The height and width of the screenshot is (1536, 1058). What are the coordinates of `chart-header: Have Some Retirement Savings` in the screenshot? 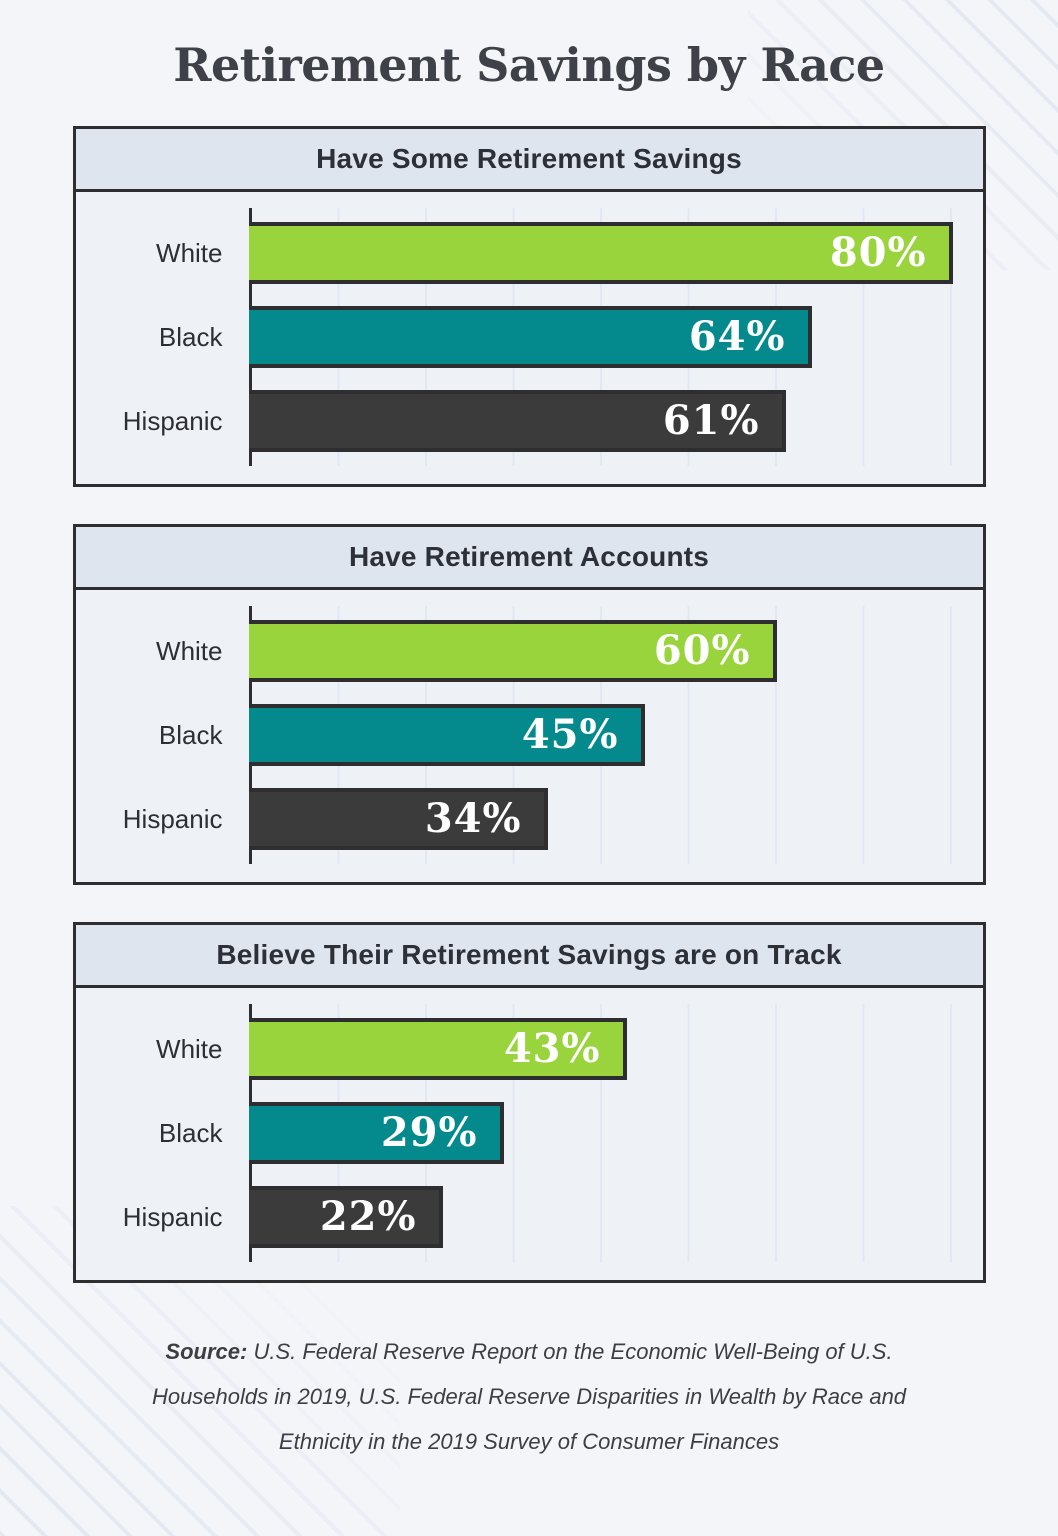 It's located at (529, 160).